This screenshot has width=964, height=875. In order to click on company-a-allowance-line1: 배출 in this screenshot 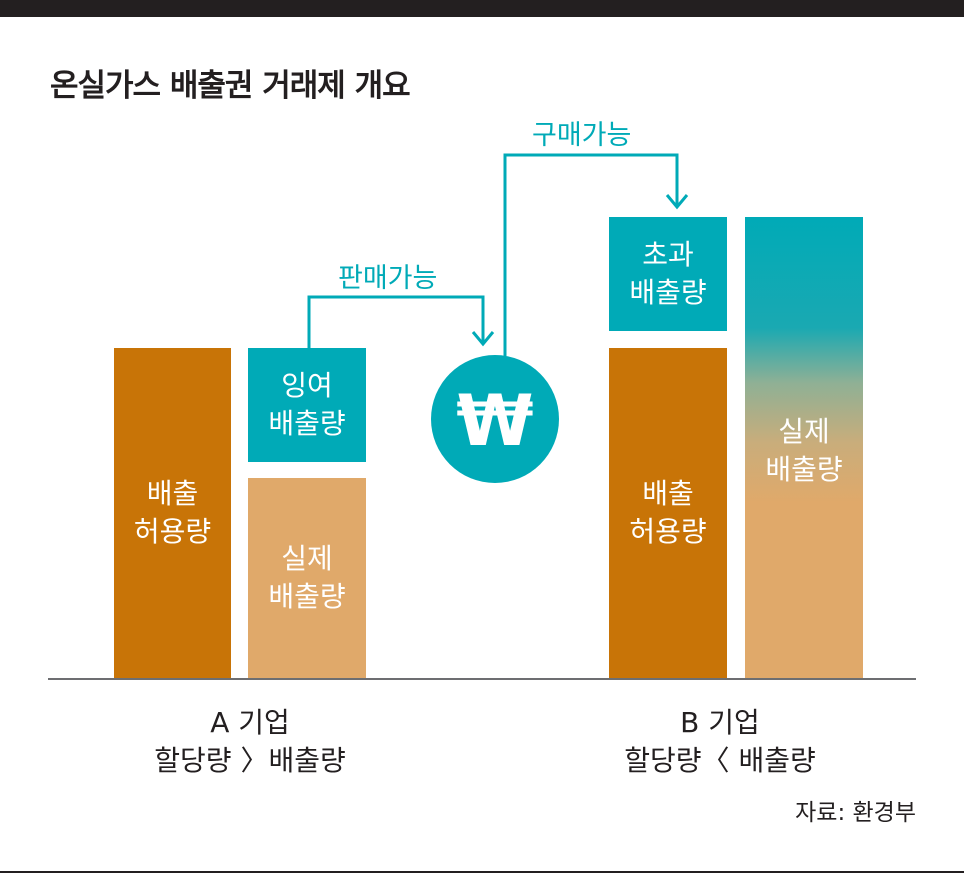, I will do `click(172, 493)`.